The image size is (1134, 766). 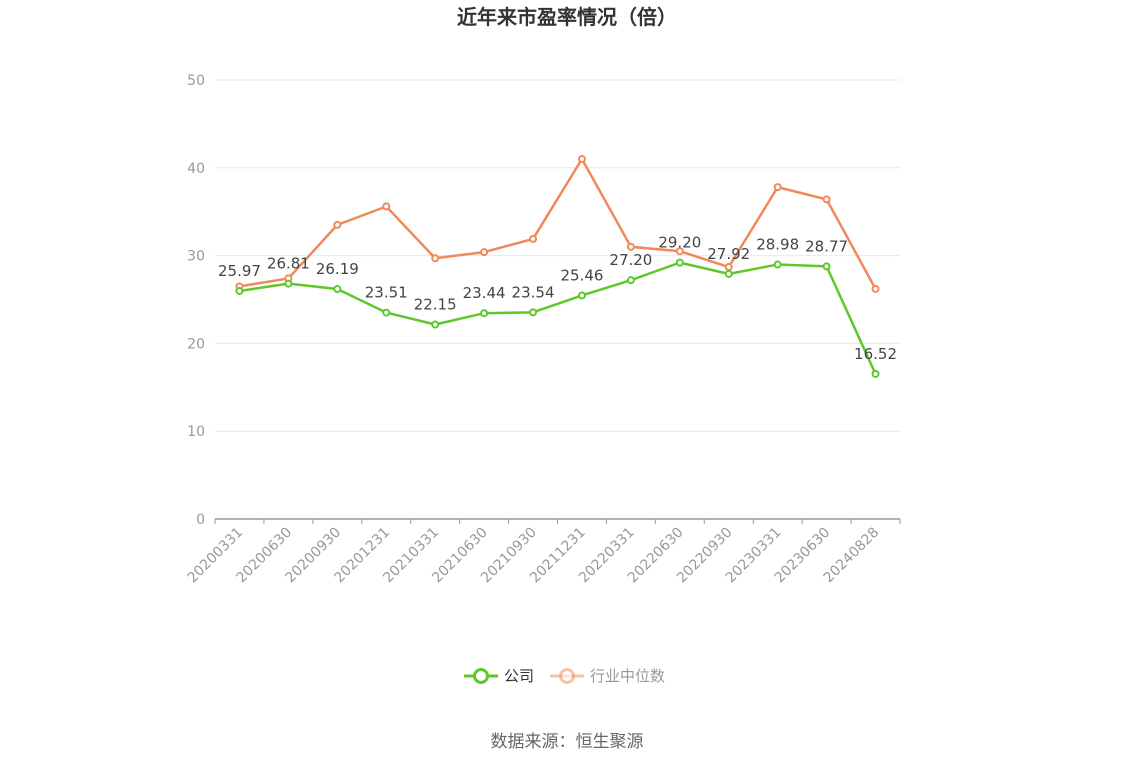 I want to click on chart-title: 近年来市盈率情况（倍）, so click(x=567, y=17).